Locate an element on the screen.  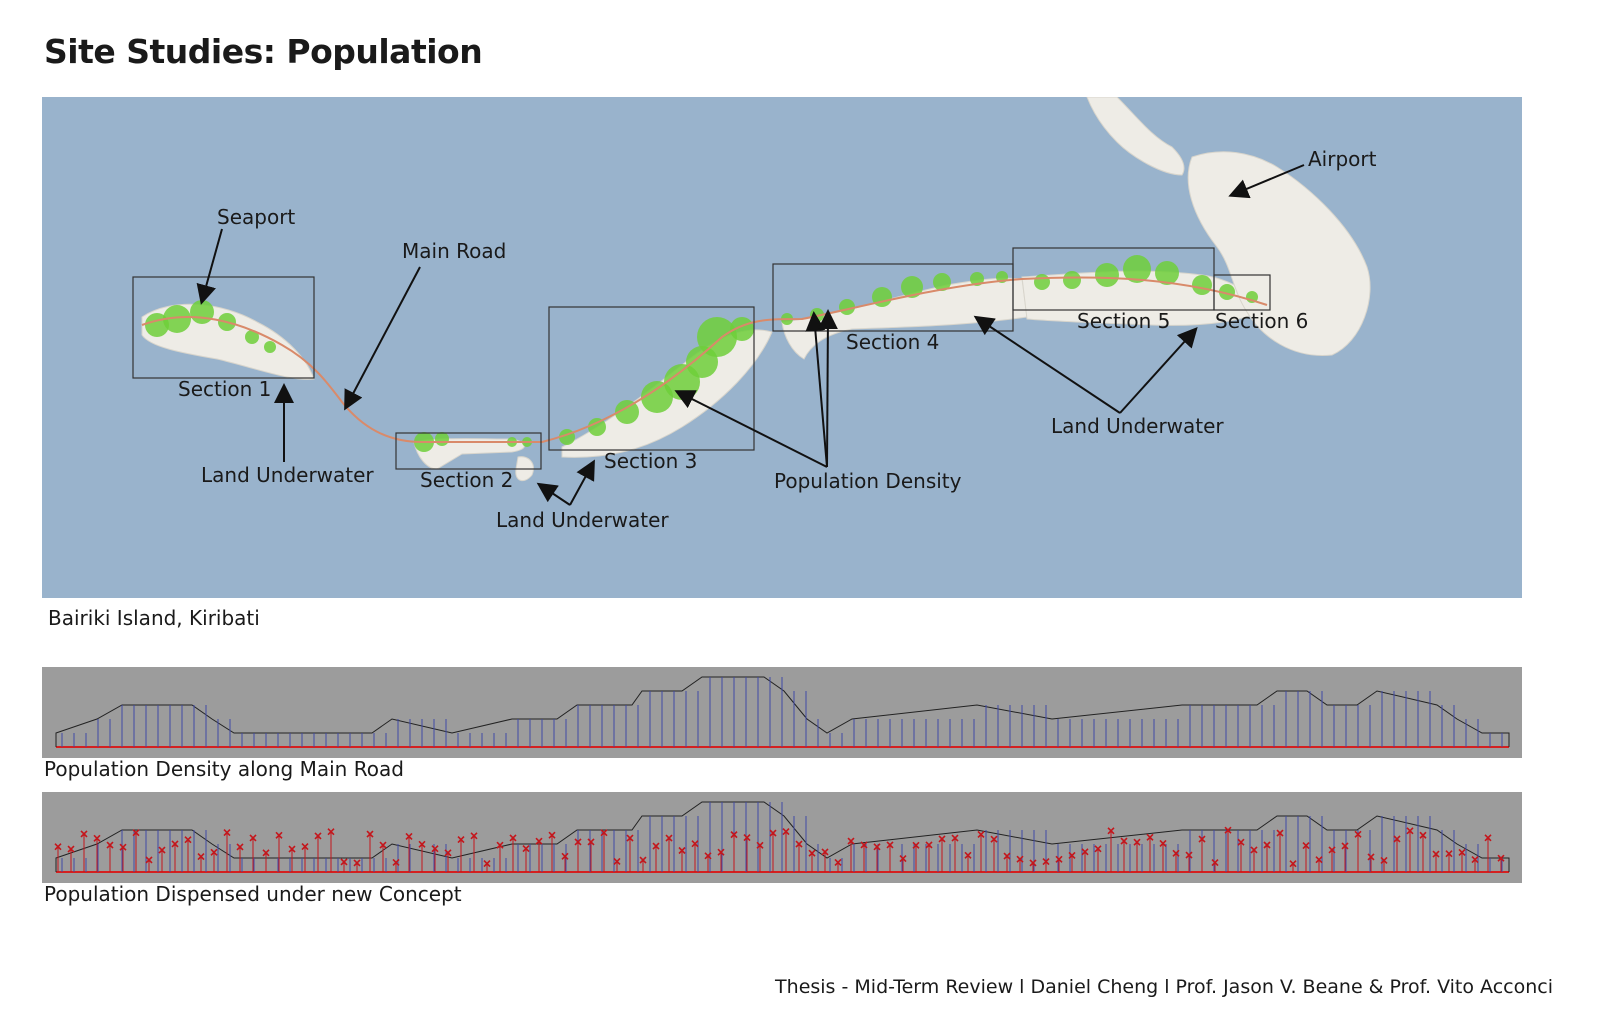
label-land-underwater-3: Land Underwater is located at coordinates (1137, 426).